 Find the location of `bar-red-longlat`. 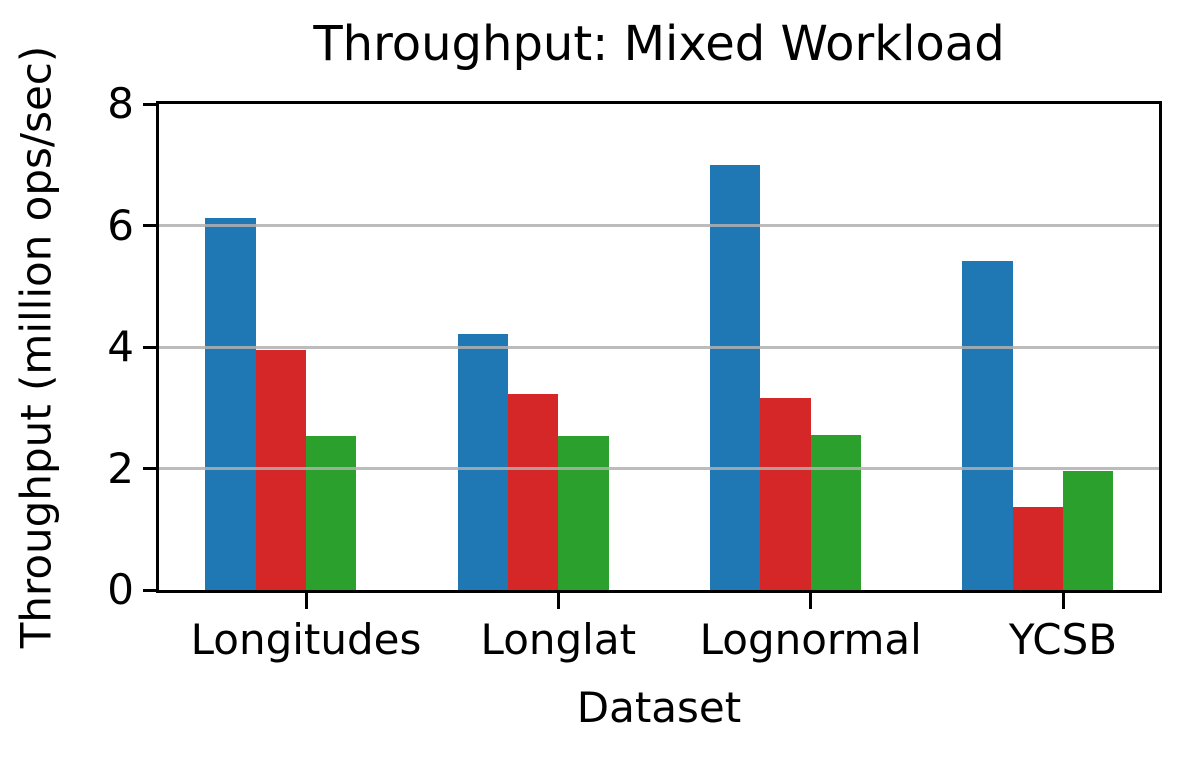

bar-red-longlat is located at coordinates (533, 492).